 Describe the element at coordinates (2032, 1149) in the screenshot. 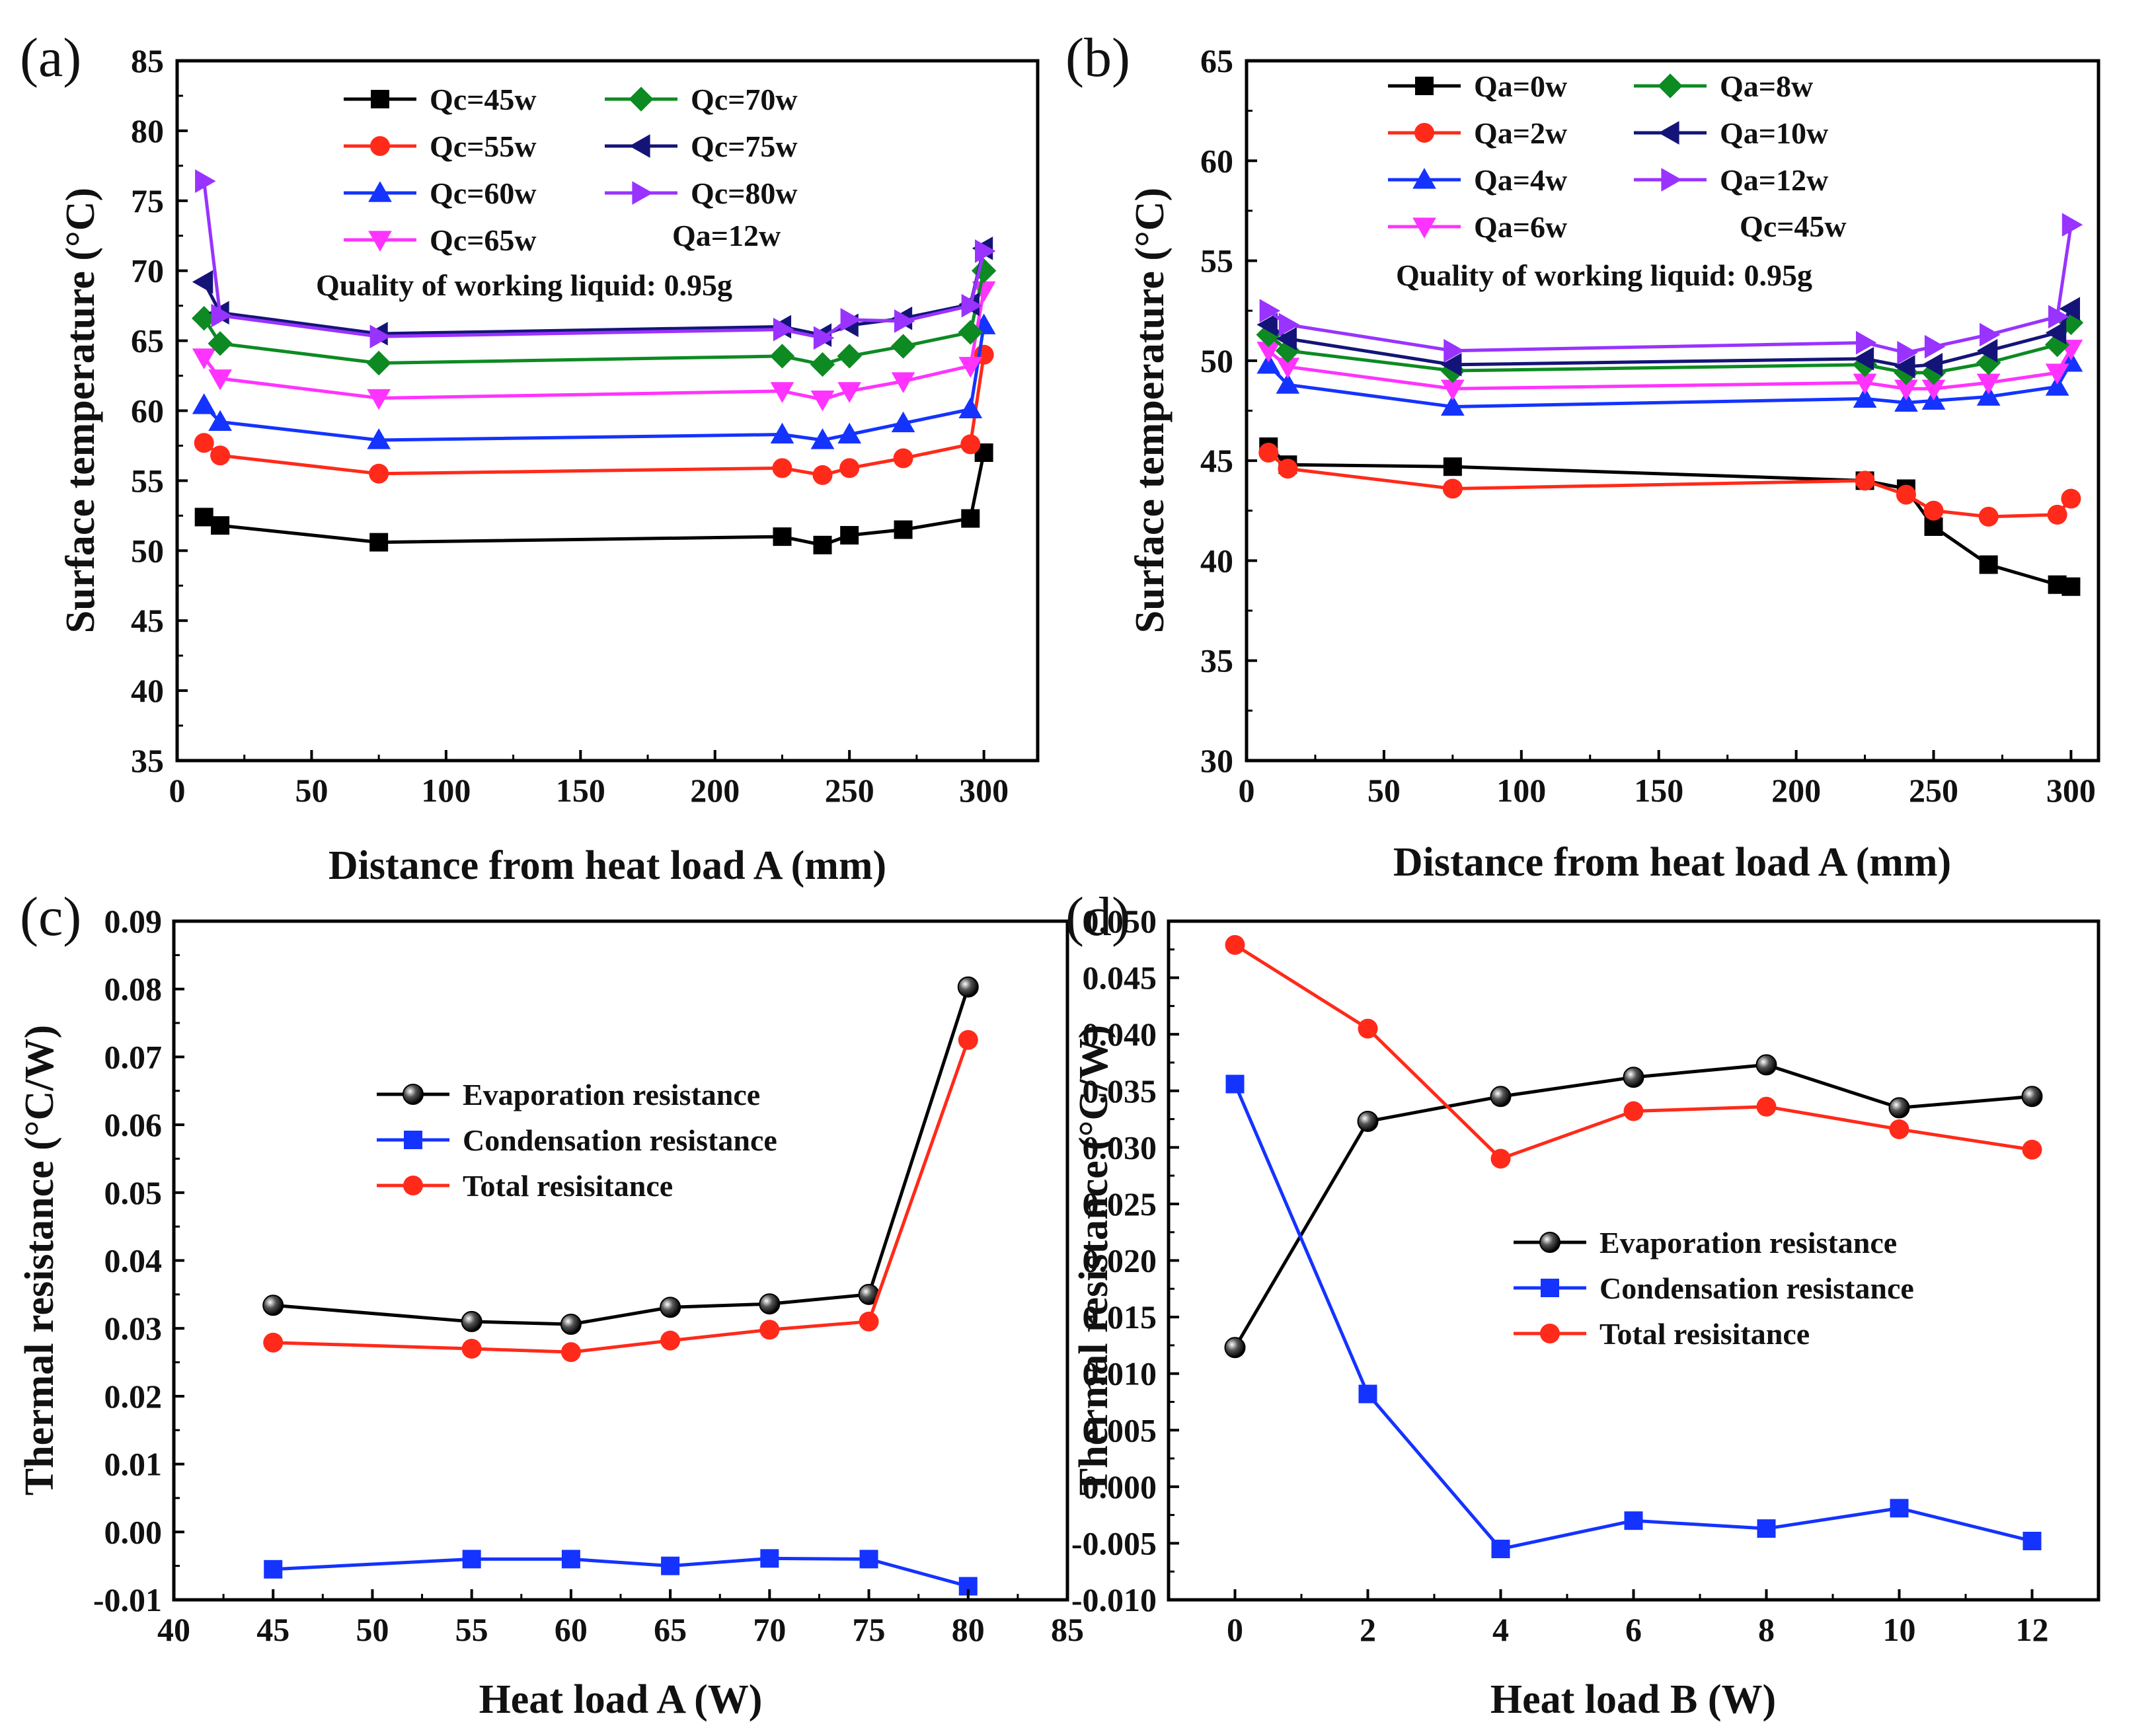

I see `panel-d-series-2-point` at that location.